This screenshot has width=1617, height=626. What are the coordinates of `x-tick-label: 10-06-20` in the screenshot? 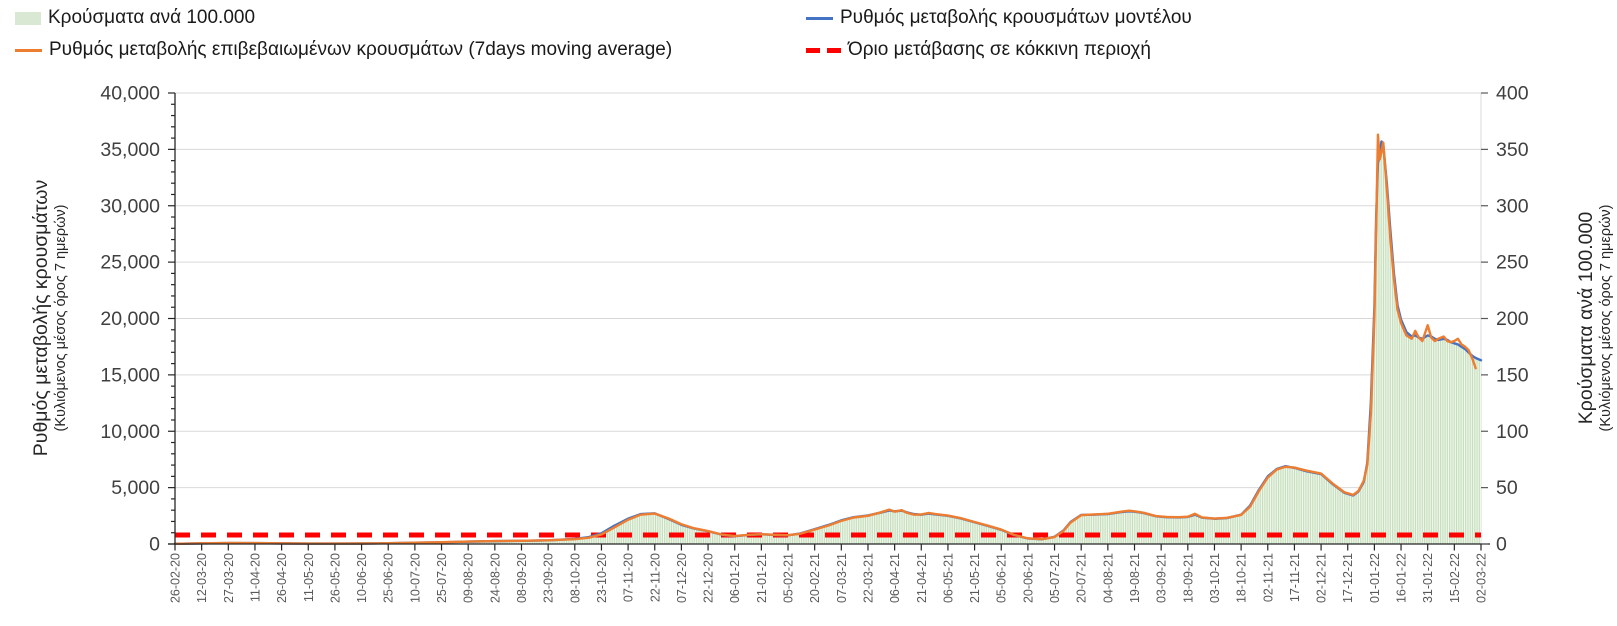 It's located at (362, 578).